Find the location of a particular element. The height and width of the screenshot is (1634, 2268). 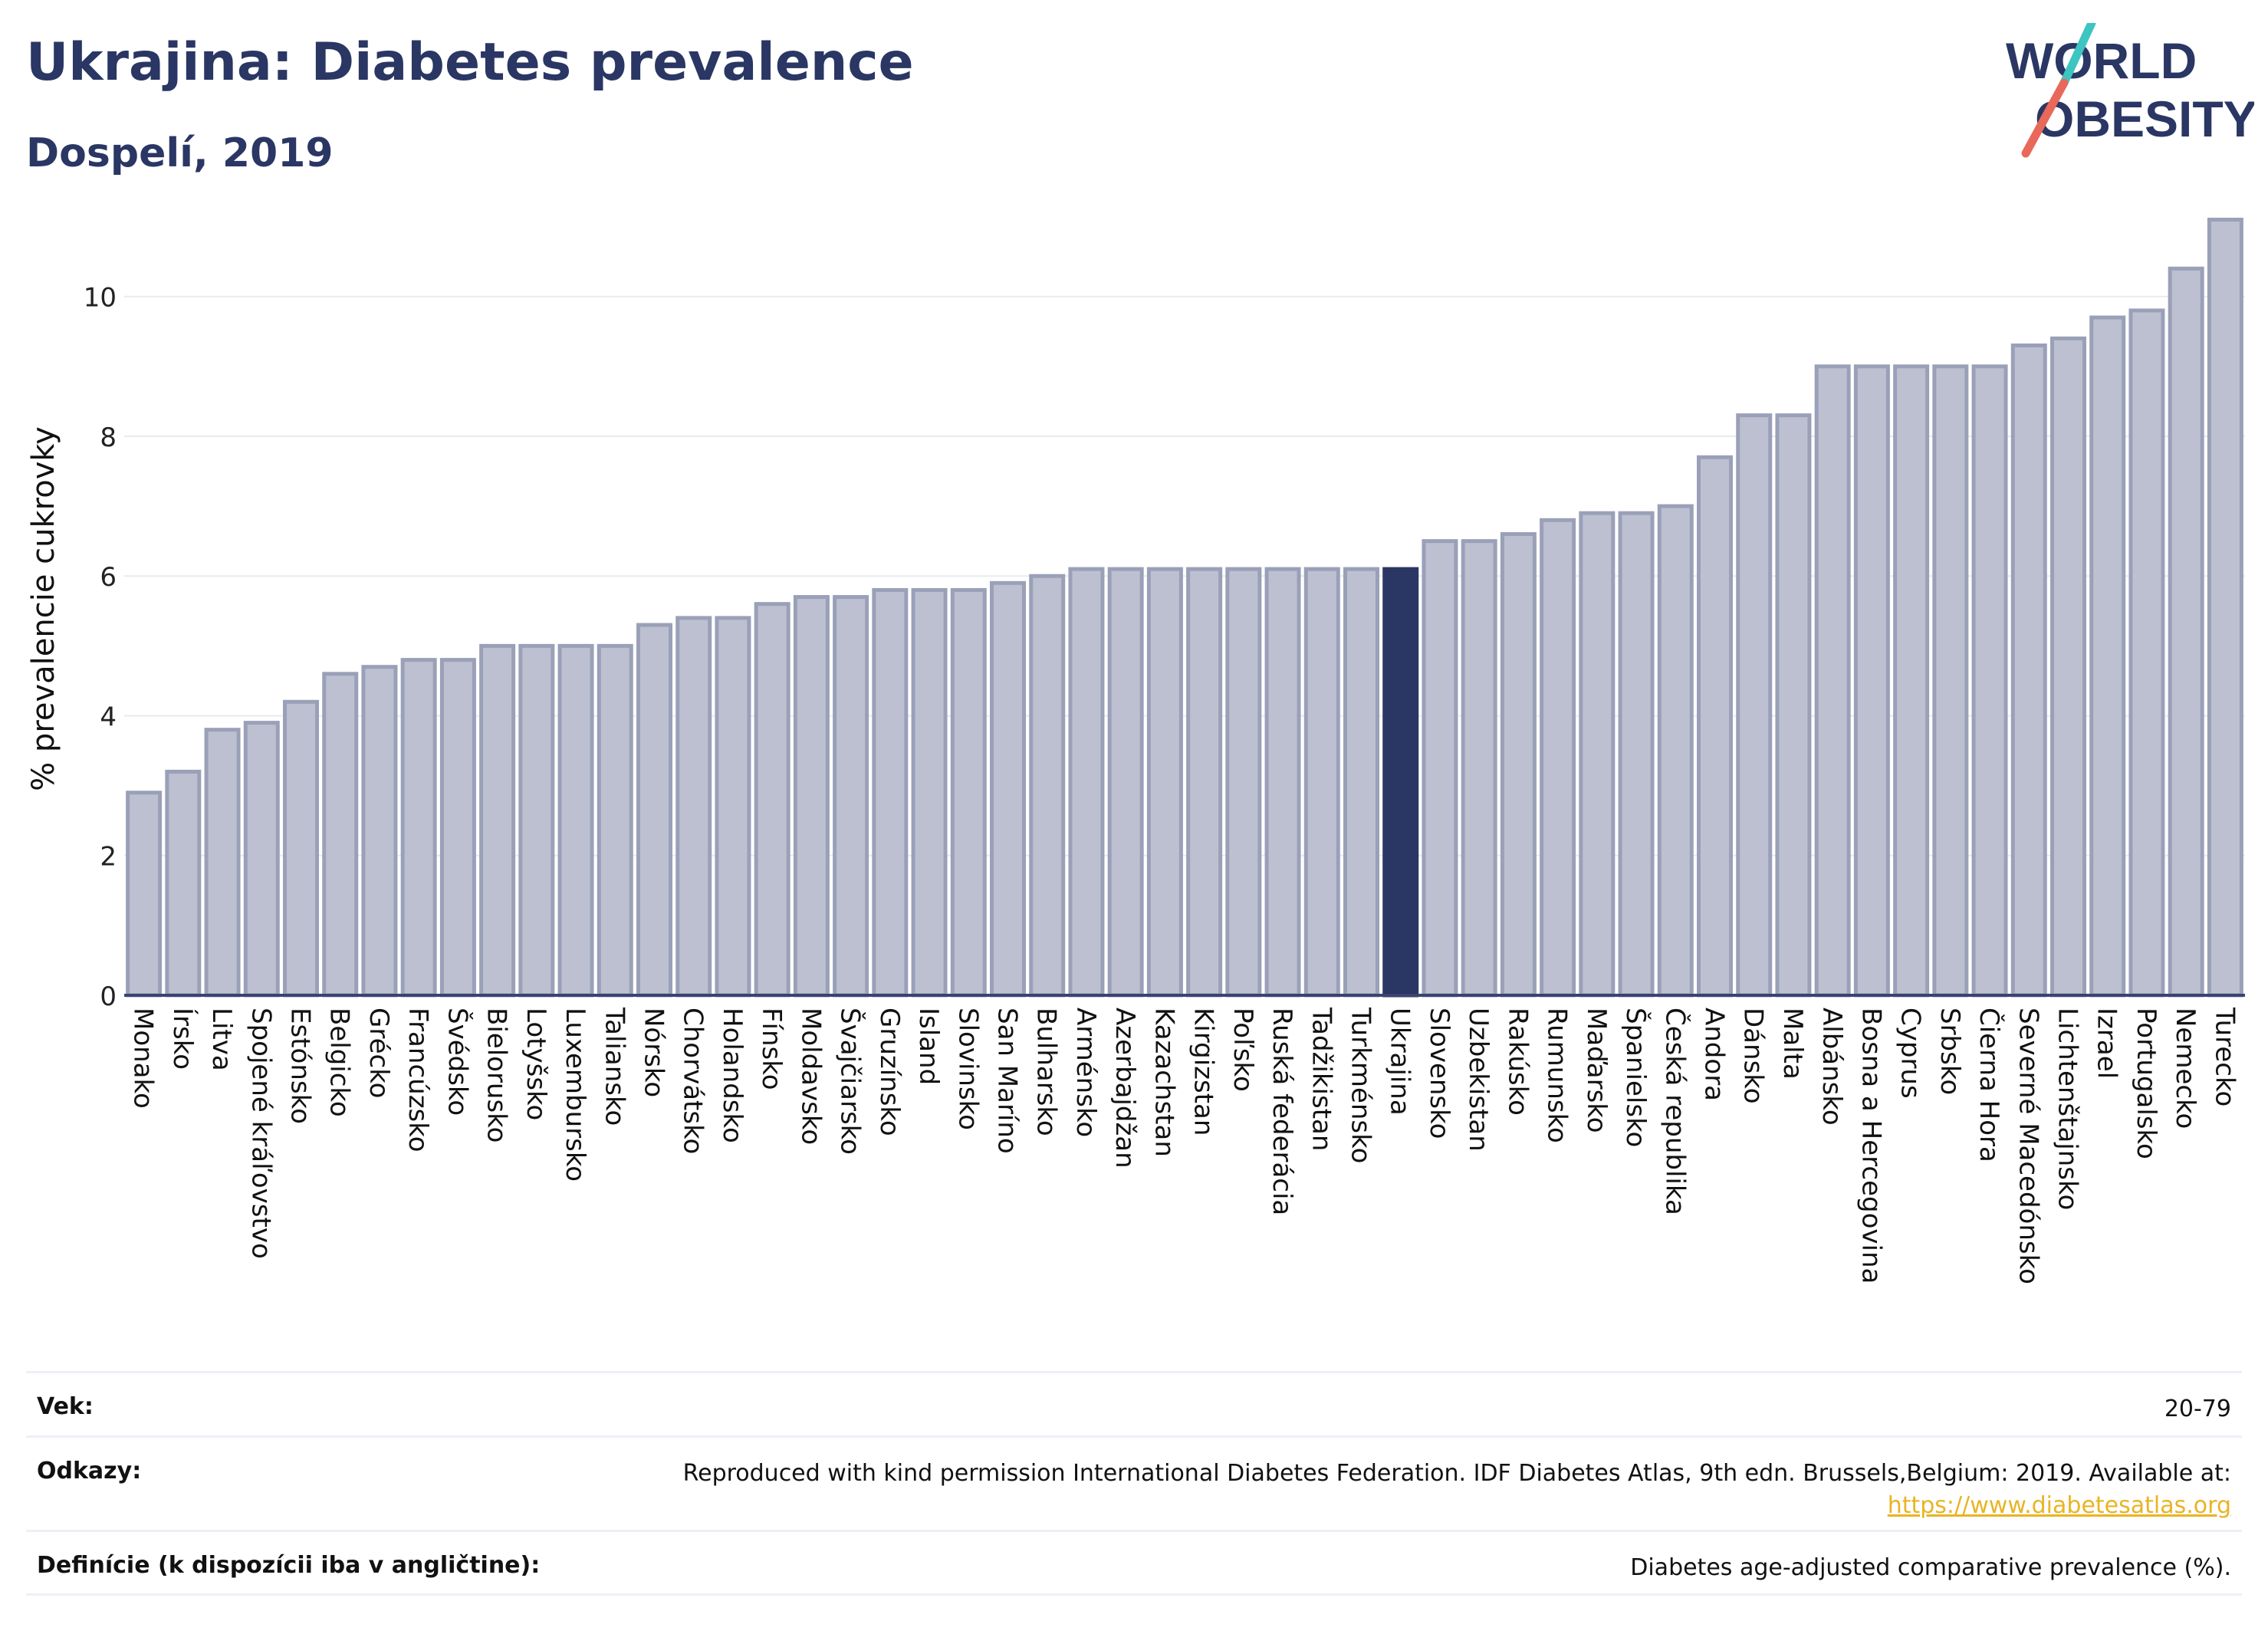

x-tick-label: Rakúsko is located at coordinates (1517, 1062).